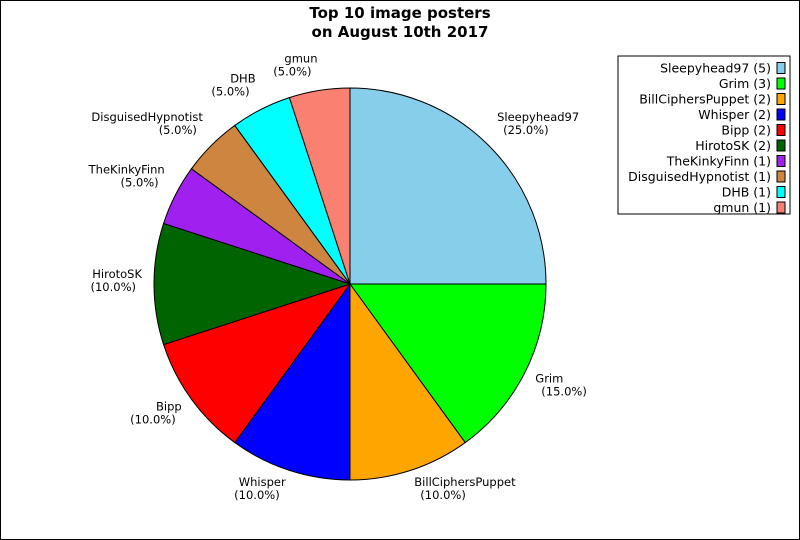 The image size is (800, 540). I want to click on slice-percent-sleepyhead97: (25.0%), so click(526, 130).